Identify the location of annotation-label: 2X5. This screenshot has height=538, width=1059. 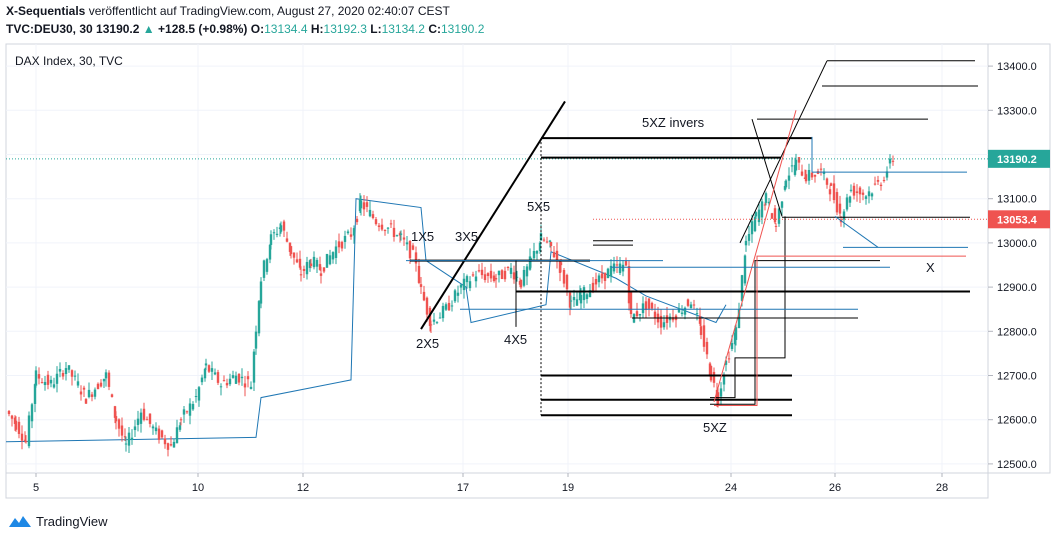
(427, 343).